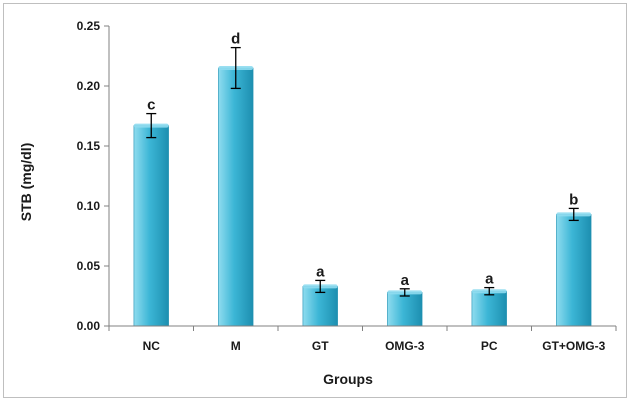  What do you see at coordinates (89, 326) in the screenshot?
I see `y-tick-label: 0.00` at bounding box center [89, 326].